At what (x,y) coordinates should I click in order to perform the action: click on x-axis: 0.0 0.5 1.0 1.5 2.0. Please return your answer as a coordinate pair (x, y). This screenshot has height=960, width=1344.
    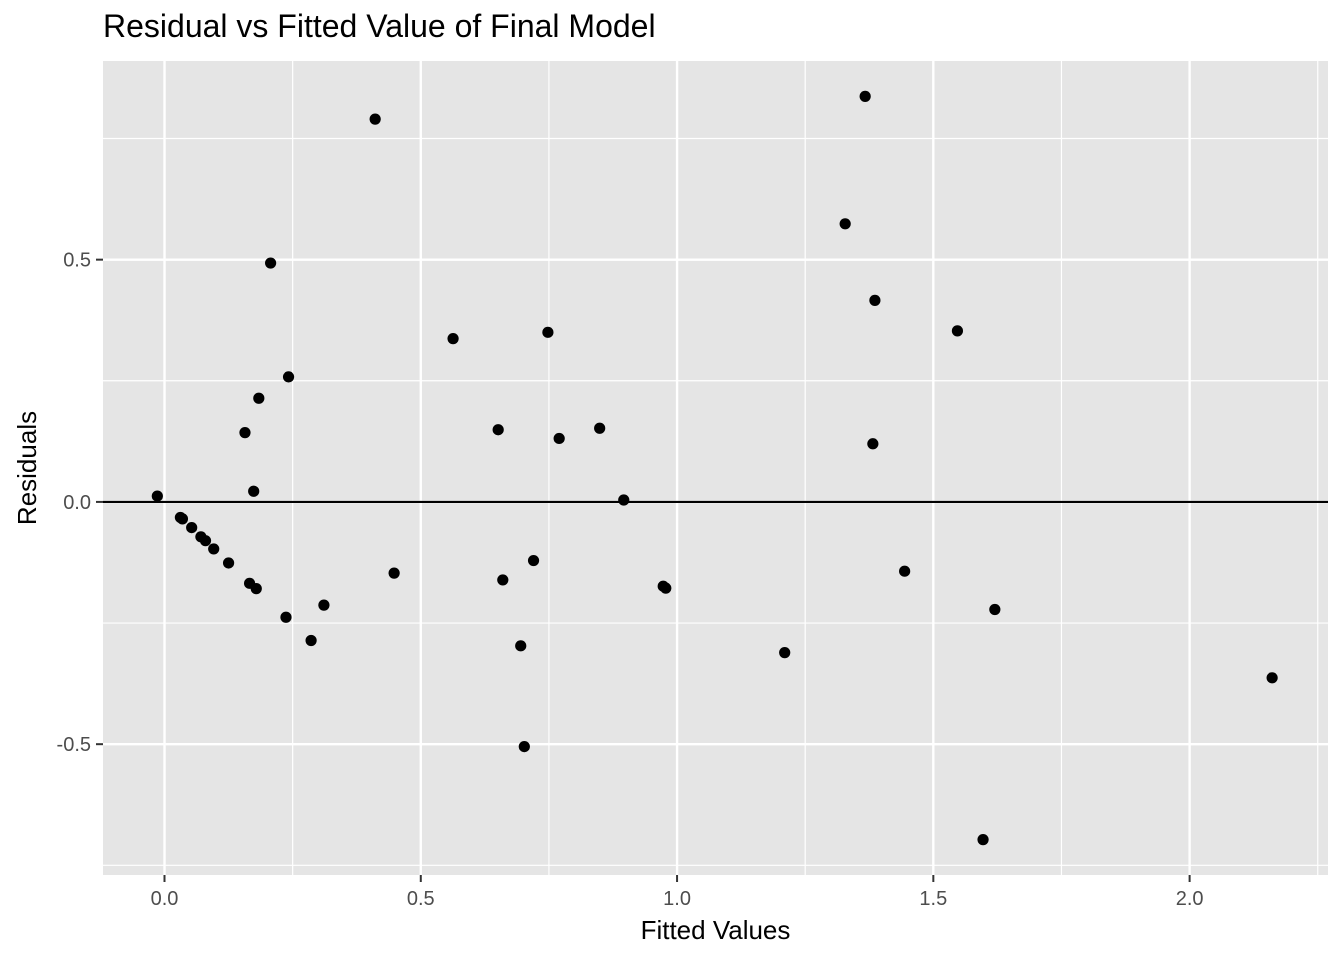
    Looking at the image, I should click on (677, 892).